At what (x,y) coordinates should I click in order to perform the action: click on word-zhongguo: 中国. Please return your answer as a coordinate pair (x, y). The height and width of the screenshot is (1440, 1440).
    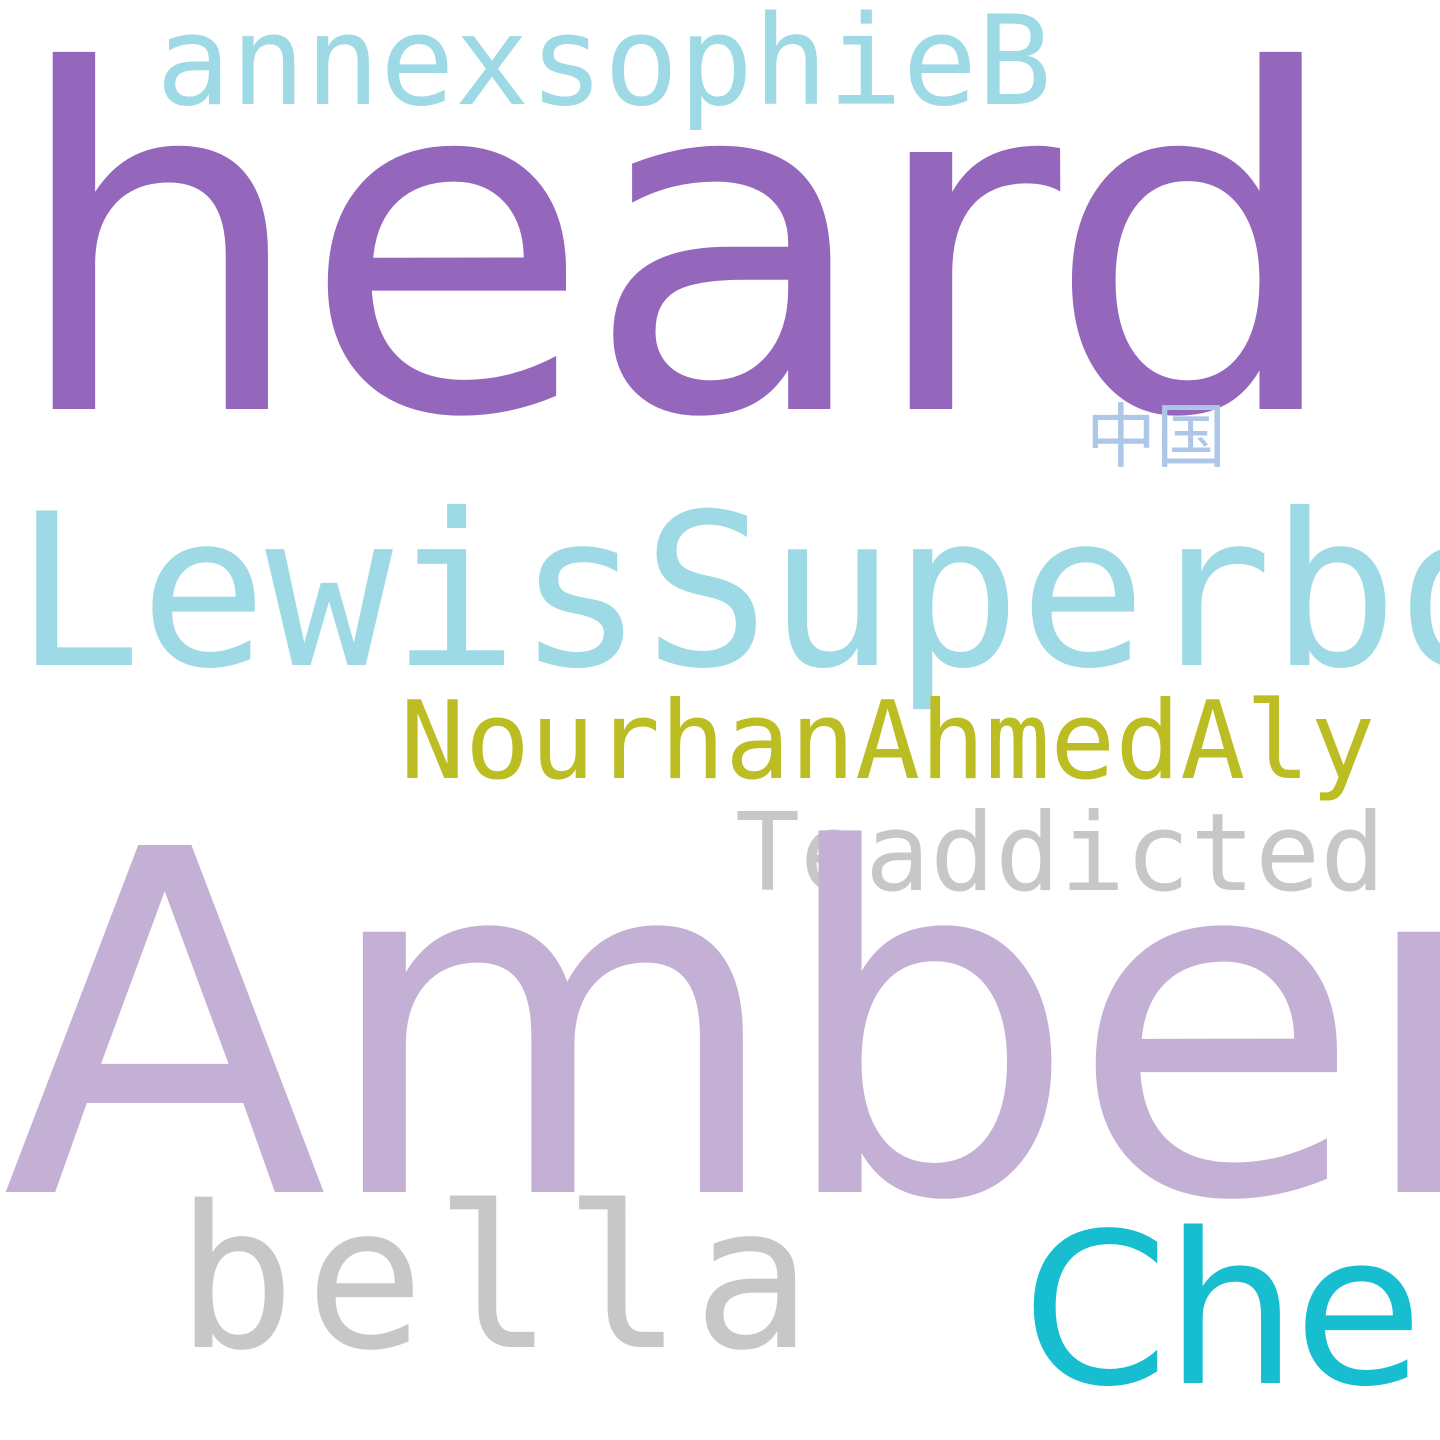
    Looking at the image, I should click on (1156, 437).